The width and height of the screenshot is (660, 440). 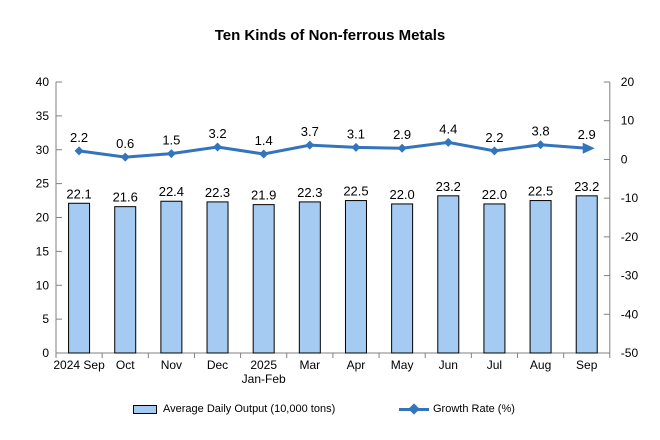 I want to click on right-axis-tick-label: 0, so click(x=624, y=159).